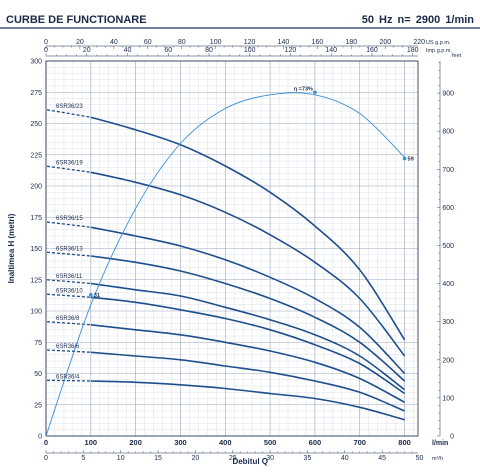 The height and width of the screenshot is (475, 480). Describe the element at coordinates (68, 347) in the screenshot. I see `curve-label: 6SR36/6` at that location.